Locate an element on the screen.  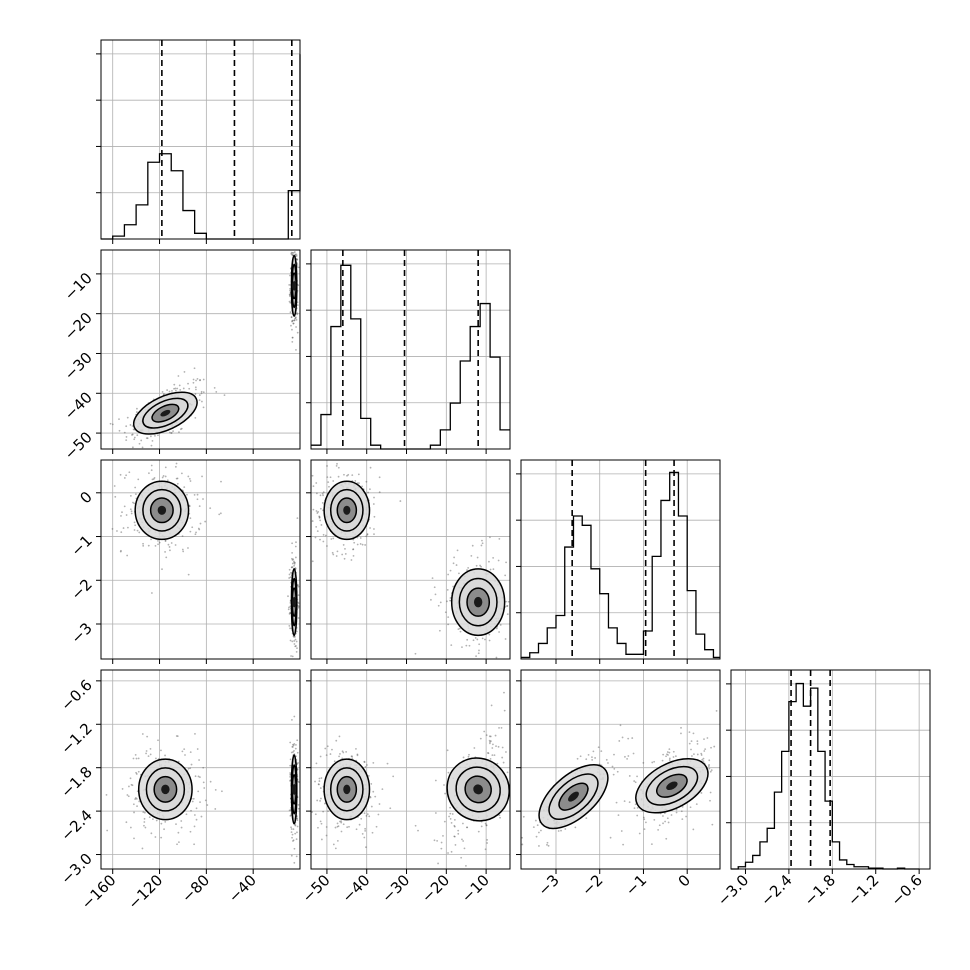
xtick-label-3-1: −2.4 is located at coordinates (776, 890).